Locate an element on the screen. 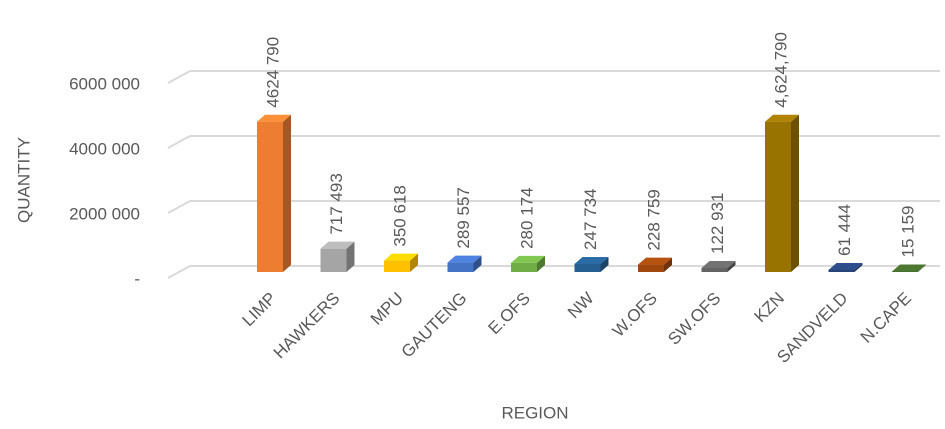 Image resolution: width=945 pixels, height=429 pixels. value-label: 122 931 is located at coordinates (717, 223).